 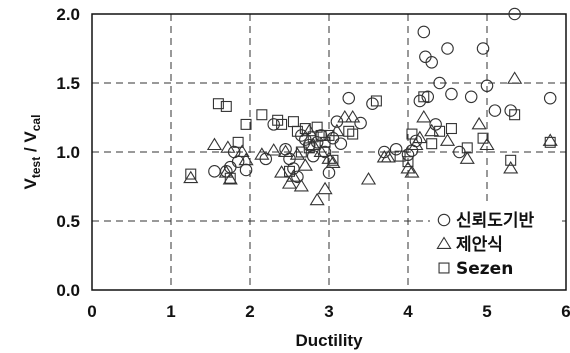 I want to click on y-tick-label: 0.0, so click(x=68, y=290).